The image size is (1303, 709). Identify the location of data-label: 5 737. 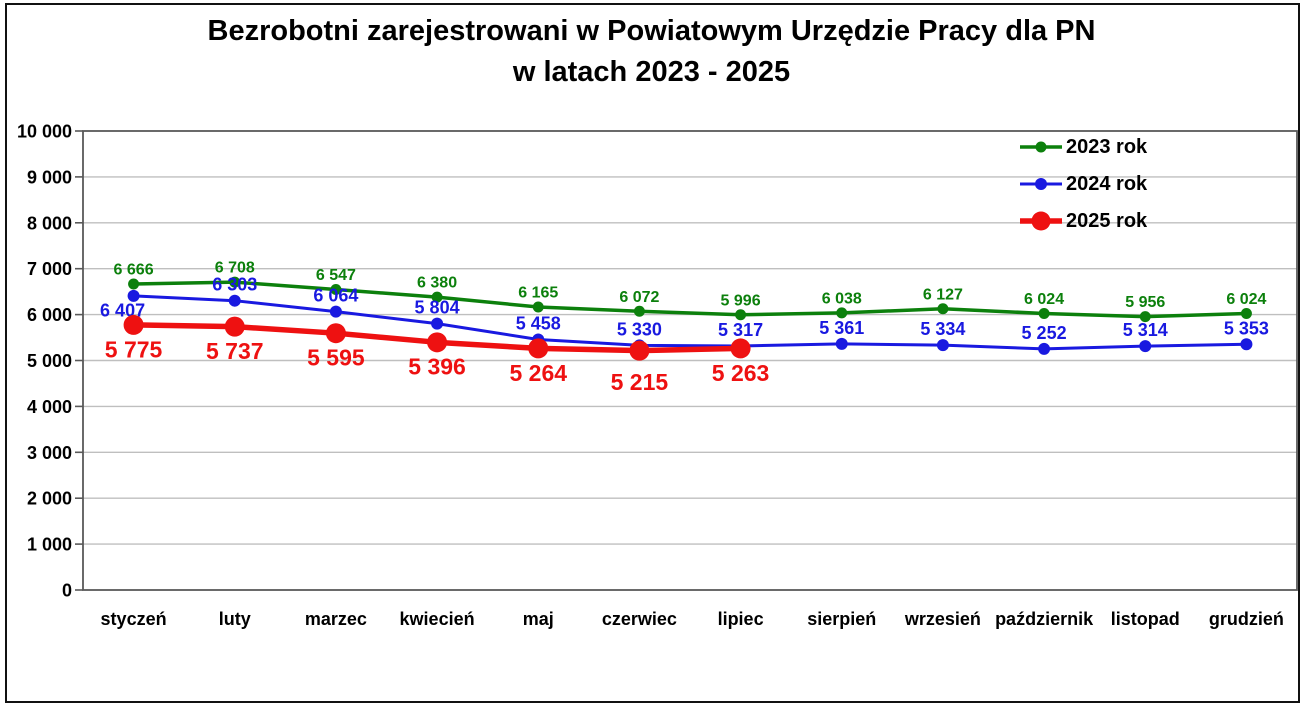
(235, 351).